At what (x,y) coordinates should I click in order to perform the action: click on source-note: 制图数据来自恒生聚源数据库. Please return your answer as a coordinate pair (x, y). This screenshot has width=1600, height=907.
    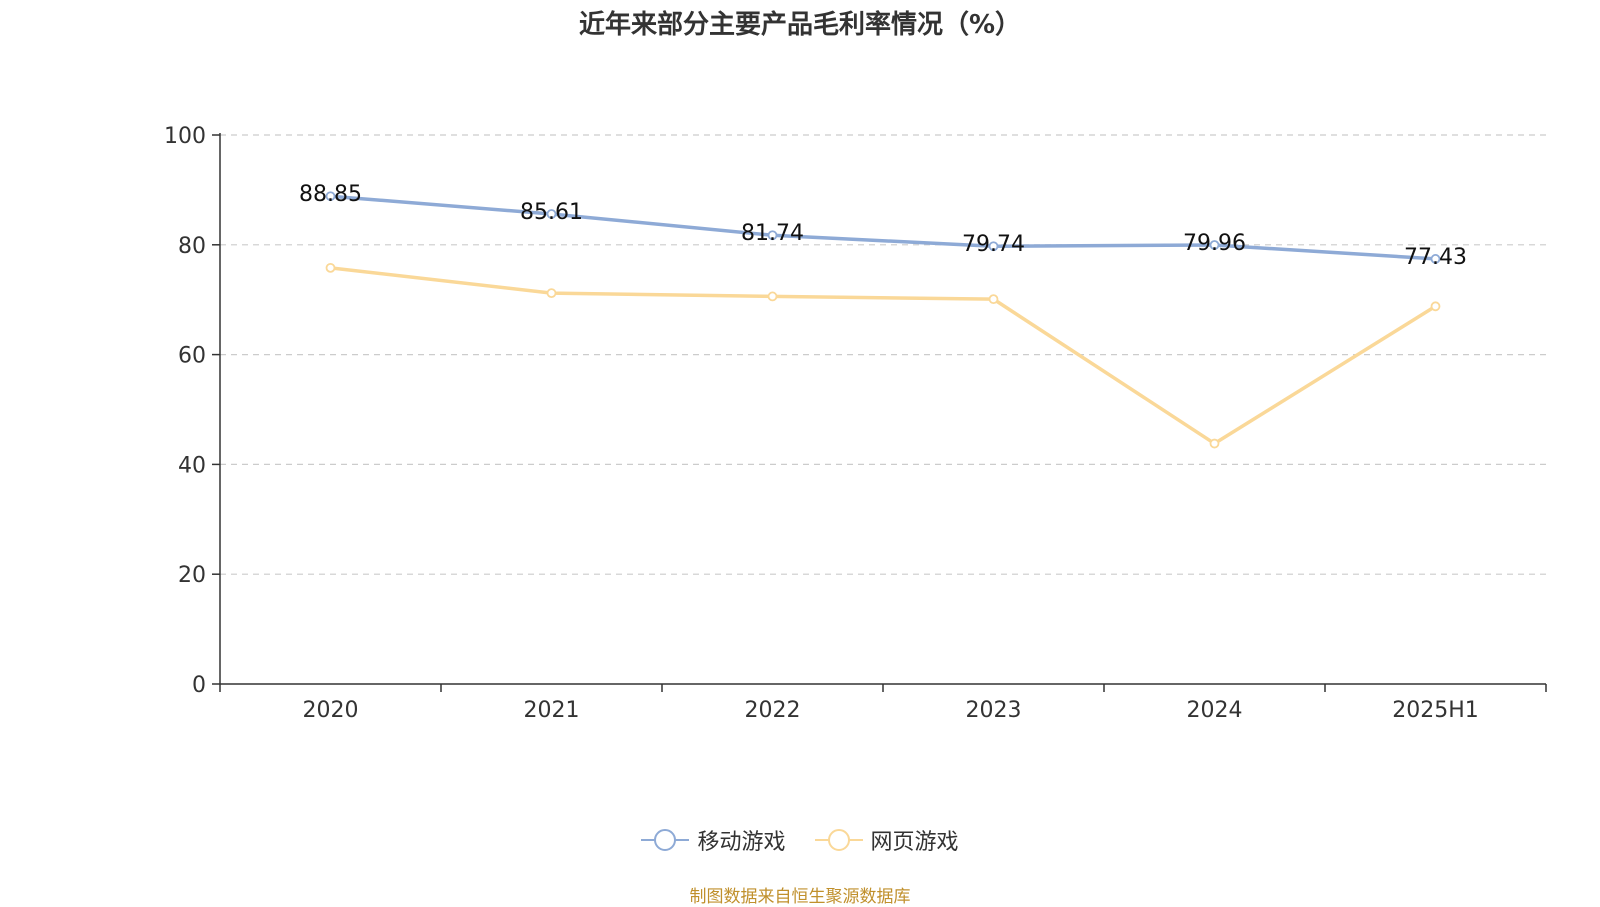
    Looking at the image, I should click on (800, 897).